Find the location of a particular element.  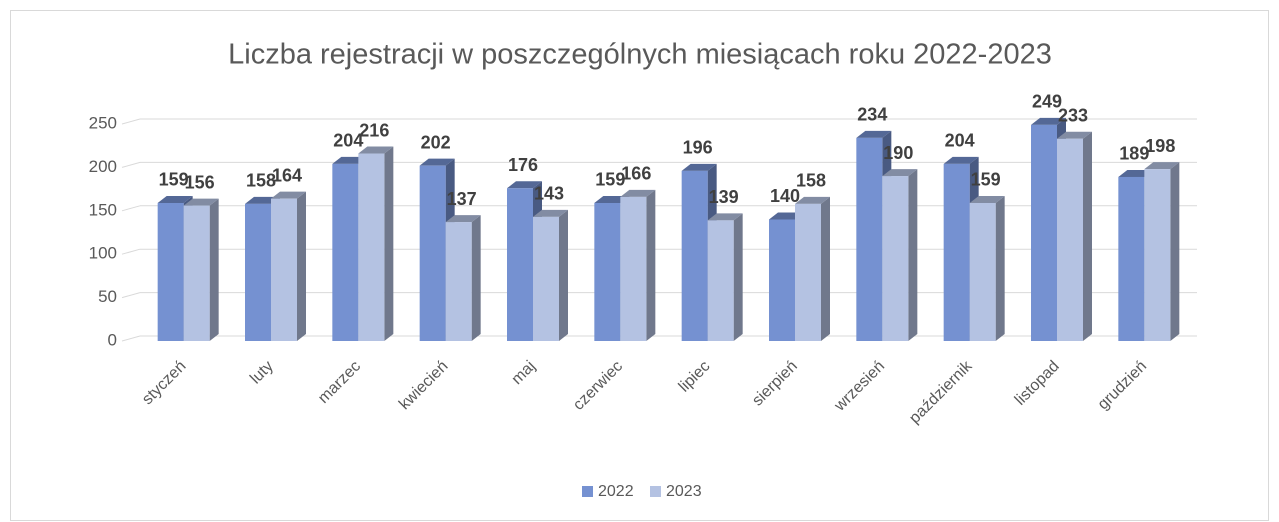

data-label: 140 is located at coordinates (785, 196).